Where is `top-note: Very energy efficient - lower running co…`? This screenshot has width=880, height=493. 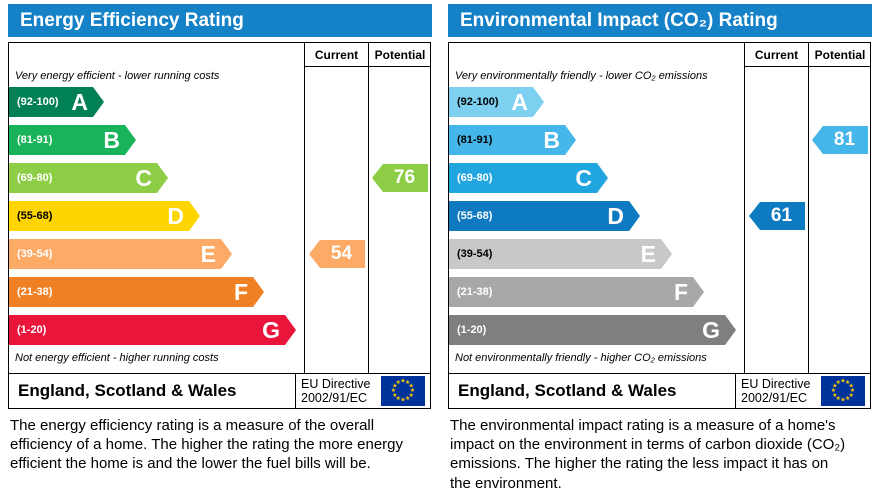 top-note: Very energy efficient - lower running co… is located at coordinates (117, 76).